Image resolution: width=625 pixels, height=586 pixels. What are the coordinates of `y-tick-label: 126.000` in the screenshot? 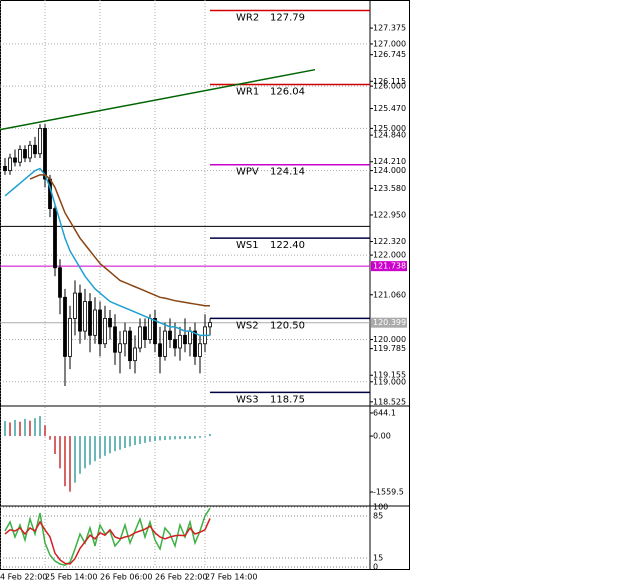 It's located at (389, 86).